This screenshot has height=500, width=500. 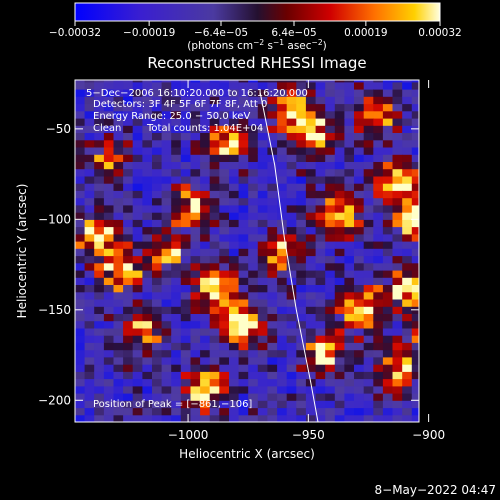 What do you see at coordinates (365, 33) in the screenshot?
I see `colorbar-tick-label: 0.00019` at bounding box center [365, 33].